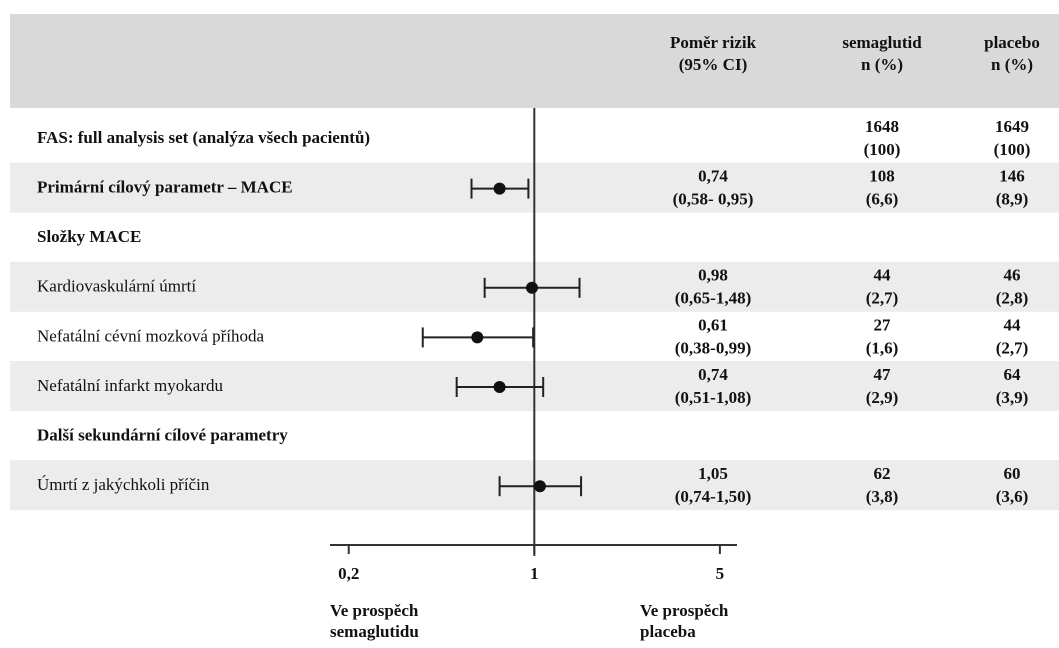 The width and height of the screenshot is (1059, 648). Describe the element at coordinates (1012, 298) in the screenshot. I see `percent: (2,8)` at that location.